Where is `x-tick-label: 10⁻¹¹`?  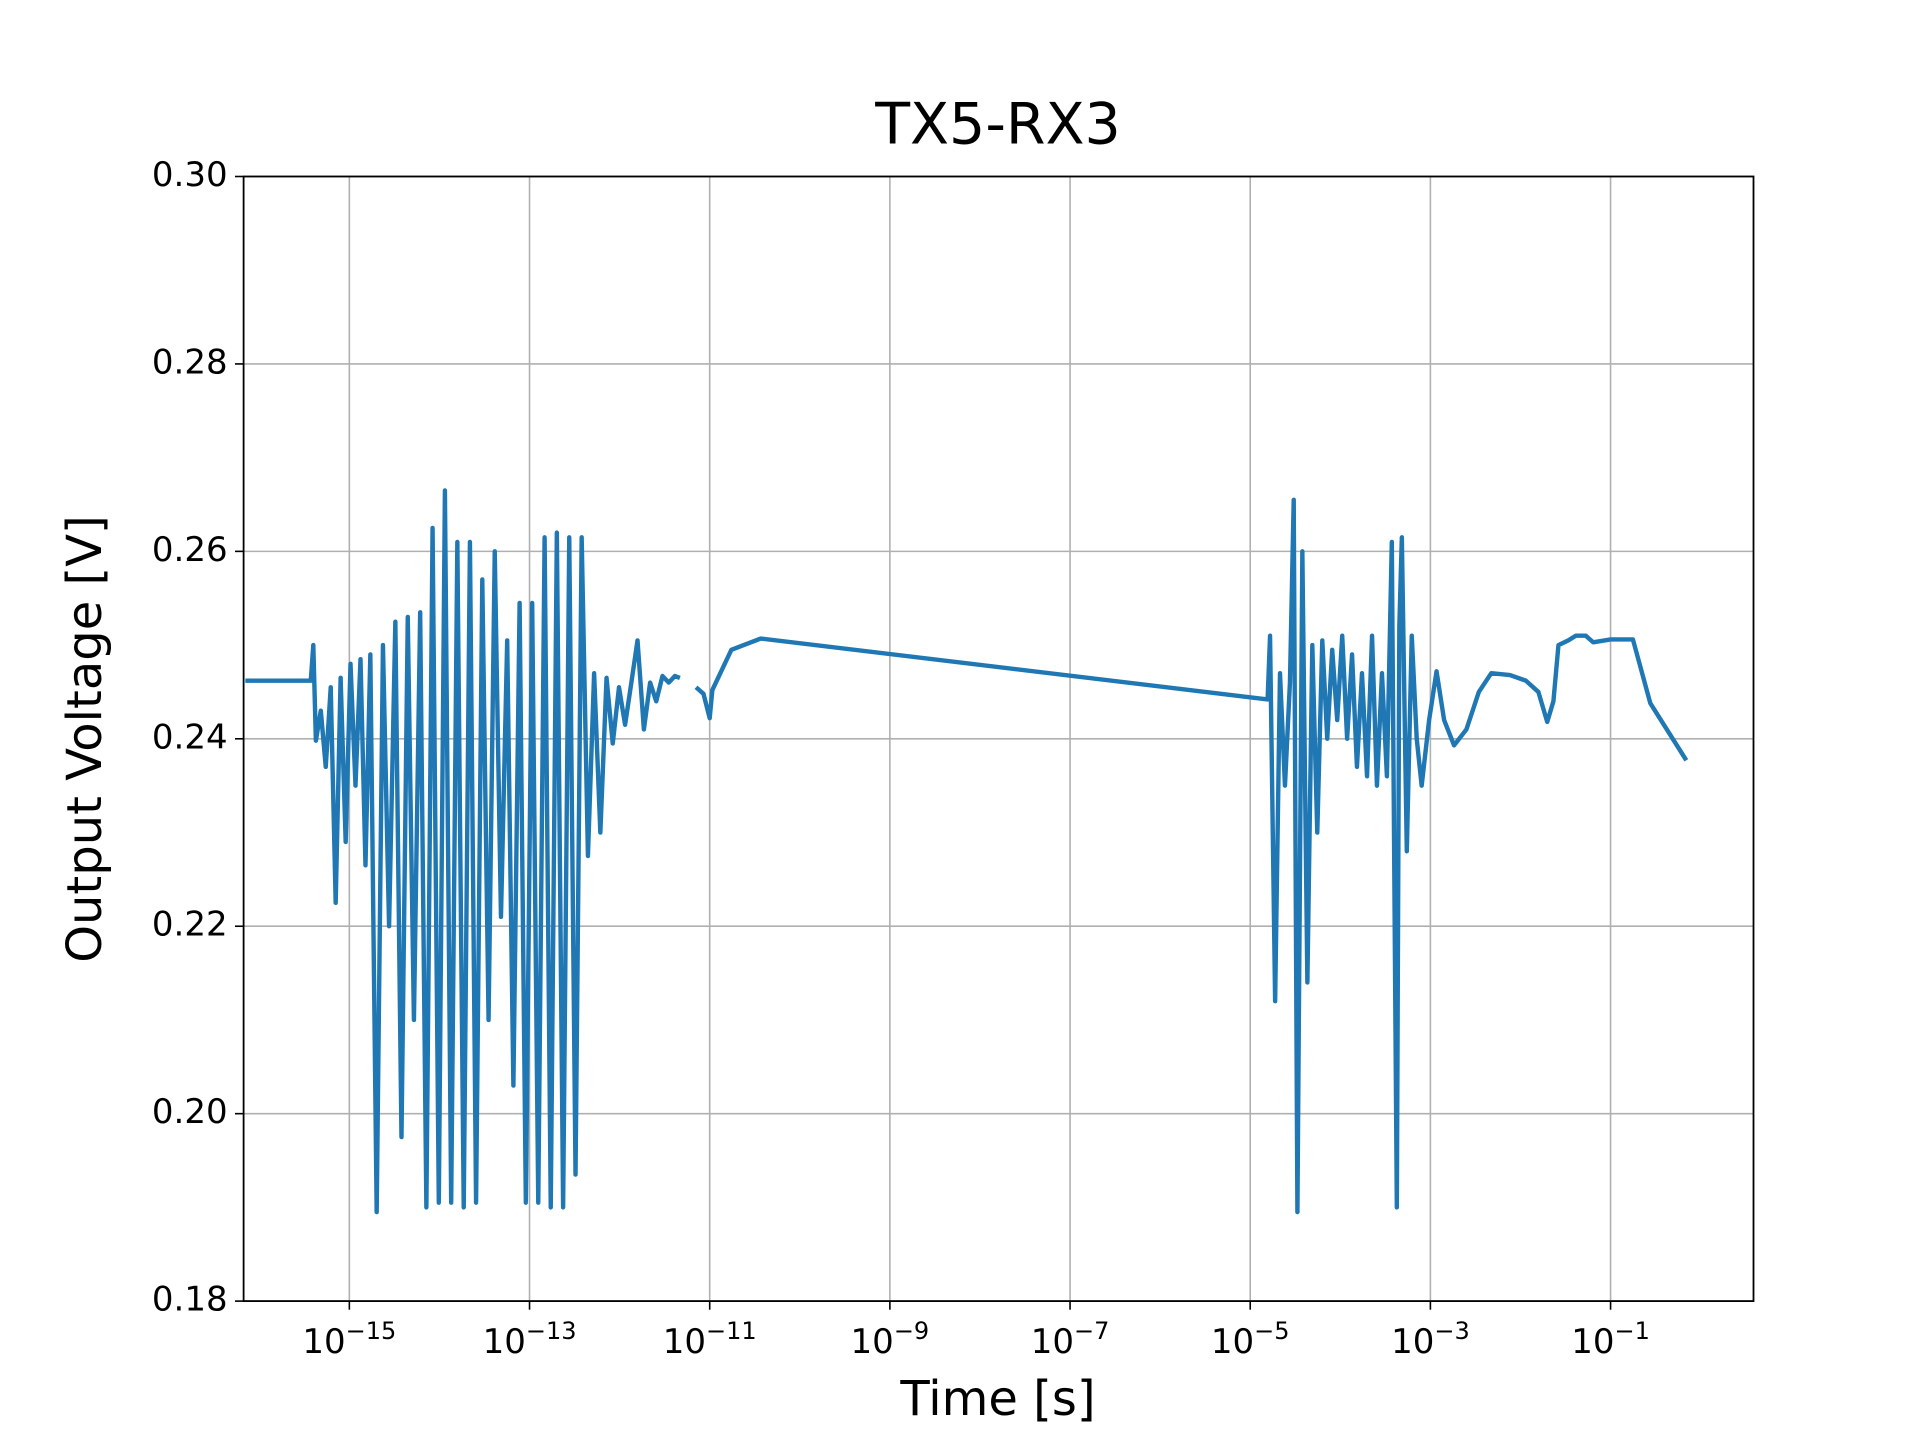 x-tick-label: 10⁻¹¹ is located at coordinates (710, 1339).